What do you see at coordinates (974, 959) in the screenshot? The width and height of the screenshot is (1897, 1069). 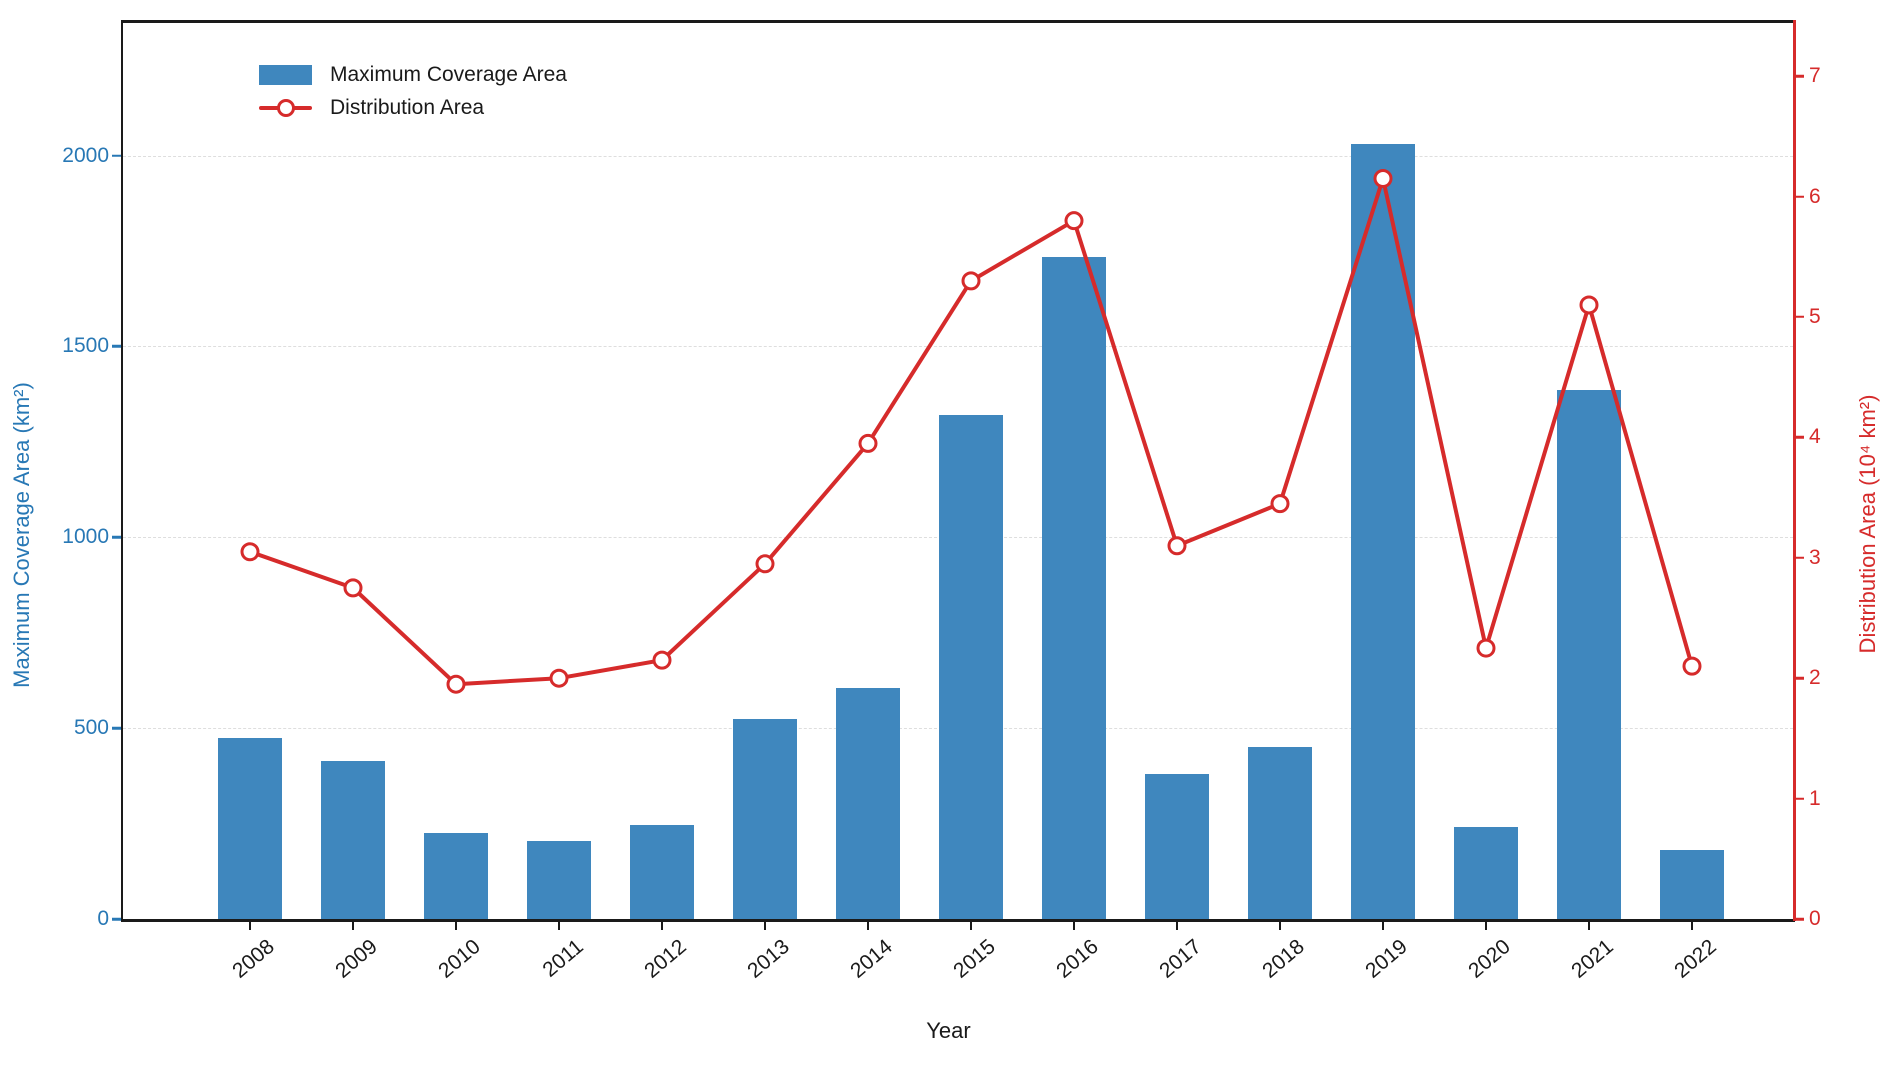 I see `x-tick-label-2015: 2015` at bounding box center [974, 959].